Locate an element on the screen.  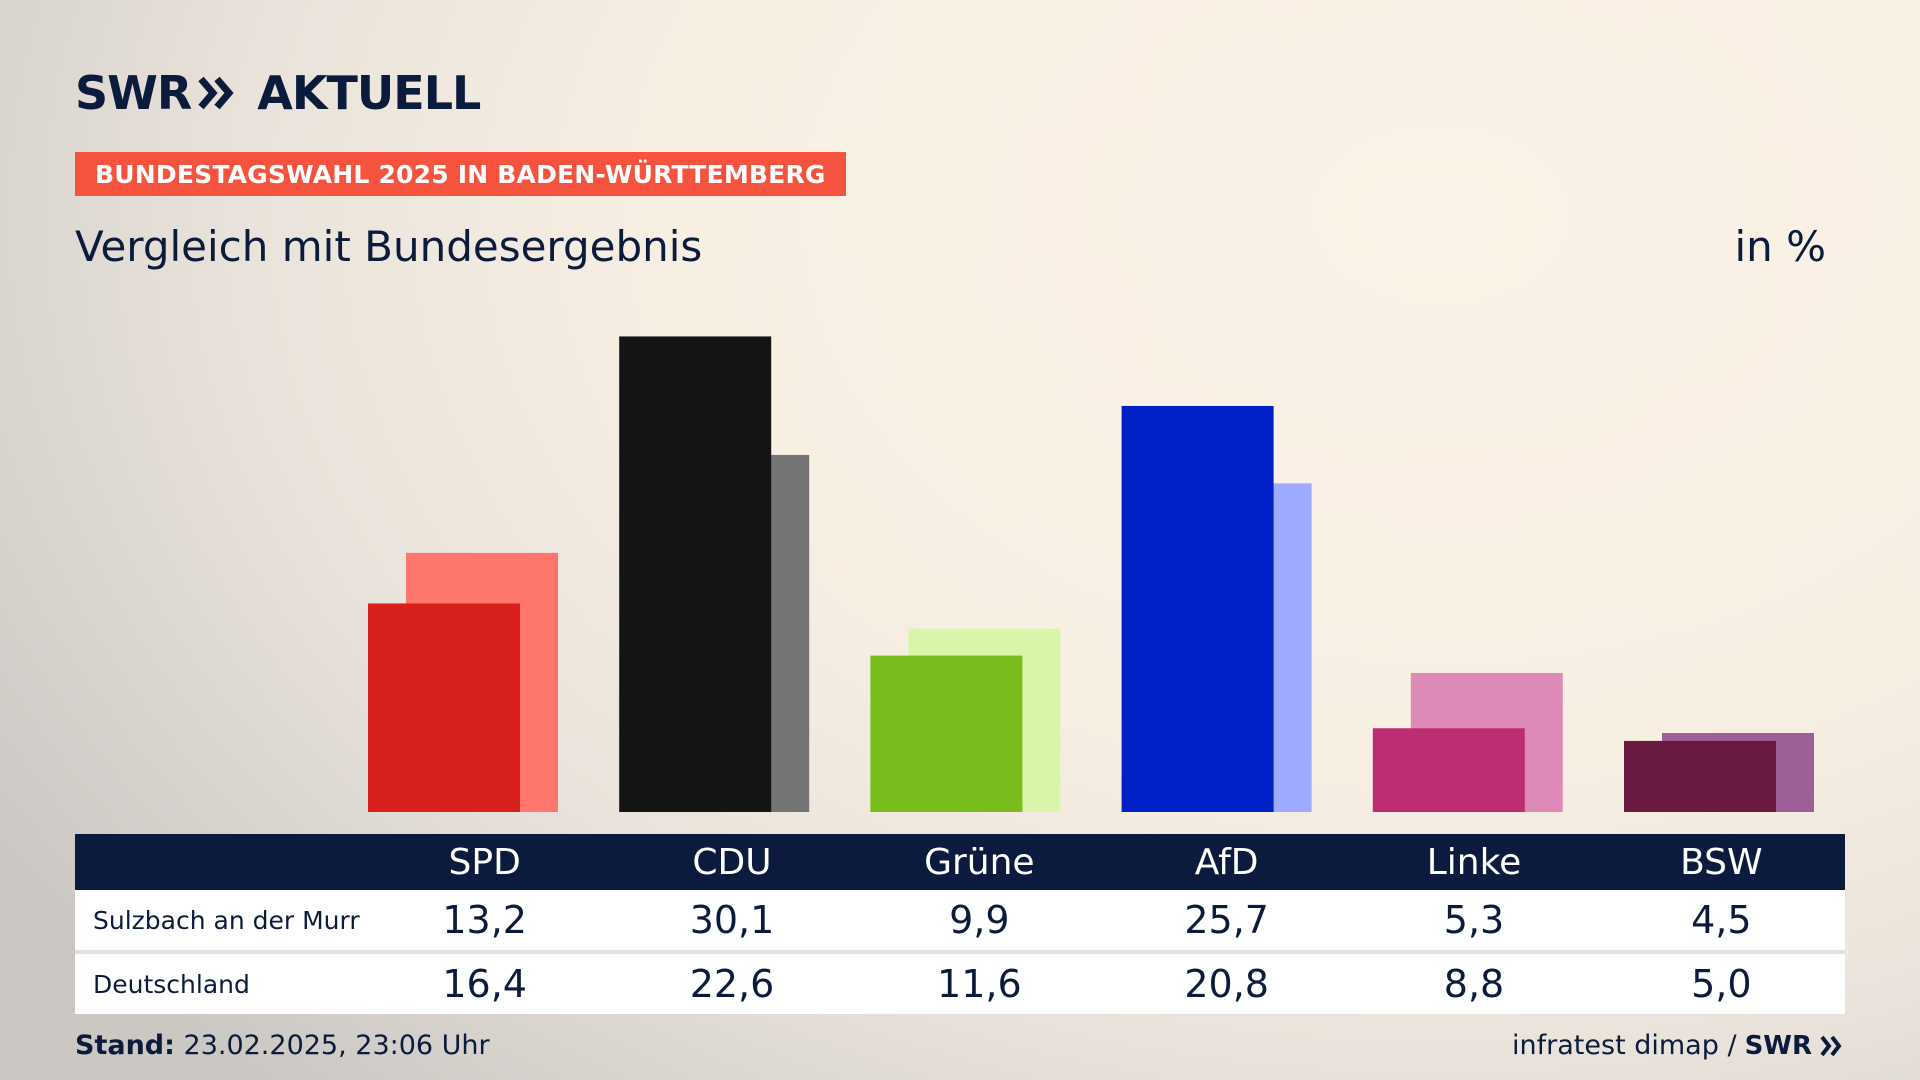
bar-sulzbach-bsw is located at coordinates (1700, 776).